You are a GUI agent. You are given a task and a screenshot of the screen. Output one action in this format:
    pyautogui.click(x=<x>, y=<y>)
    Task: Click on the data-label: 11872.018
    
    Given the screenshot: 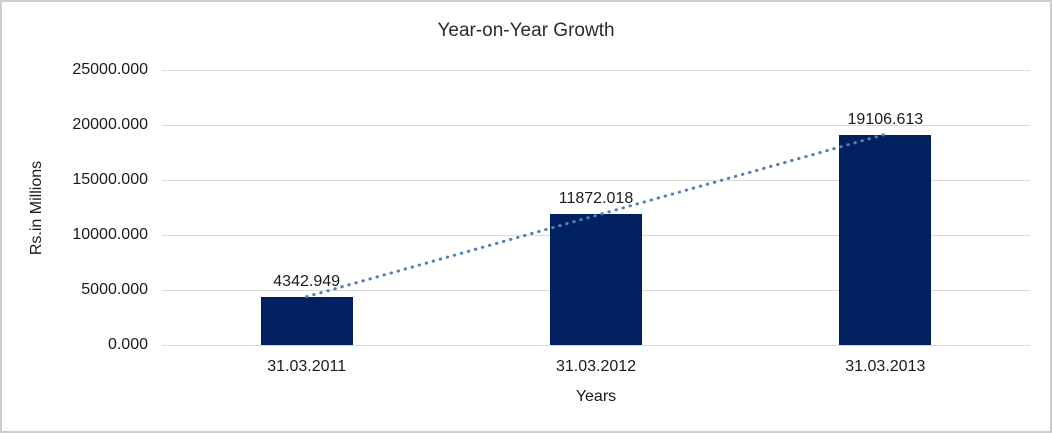 What is the action you would take?
    pyautogui.click(x=596, y=199)
    